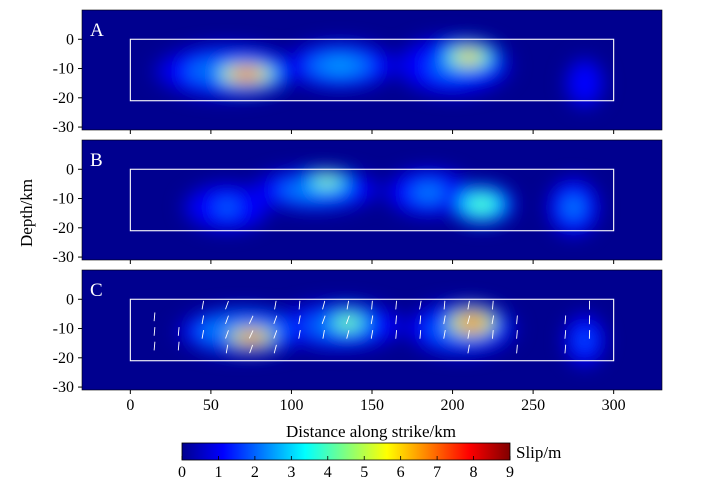 Image resolution: width=702 pixels, height=502 pixels. What do you see at coordinates (510, 472) in the screenshot?
I see `colorbar-tick-label: 9` at bounding box center [510, 472].